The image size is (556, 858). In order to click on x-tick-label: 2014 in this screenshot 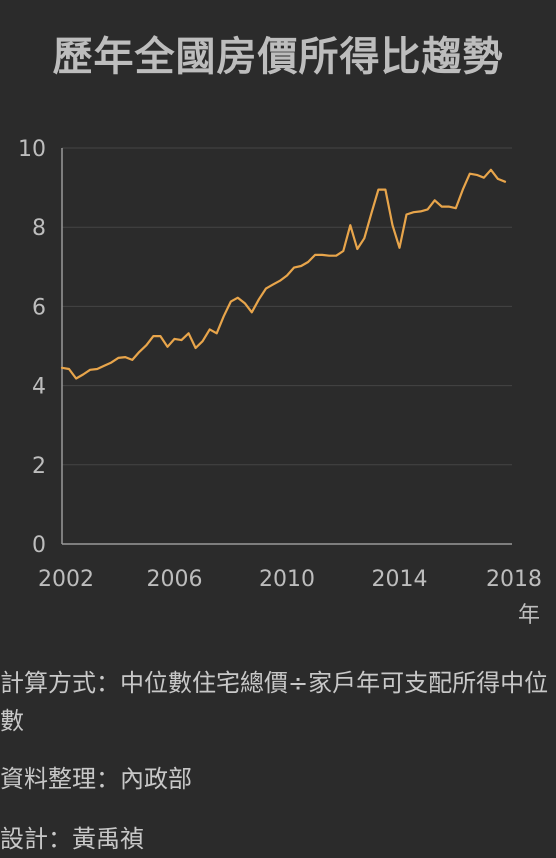, I will do `click(400, 579)`.